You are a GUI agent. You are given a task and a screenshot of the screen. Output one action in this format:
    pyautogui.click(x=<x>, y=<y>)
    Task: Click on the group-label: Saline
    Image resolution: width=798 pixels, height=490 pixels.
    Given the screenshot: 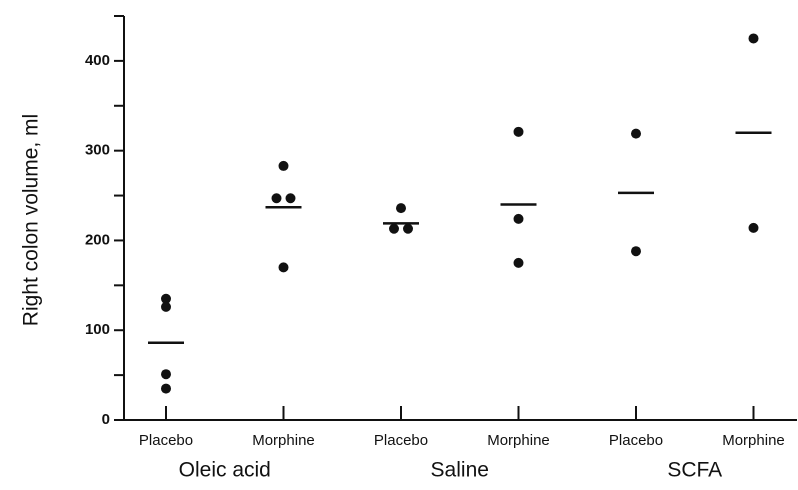 What is the action you would take?
    pyautogui.click(x=460, y=470)
    